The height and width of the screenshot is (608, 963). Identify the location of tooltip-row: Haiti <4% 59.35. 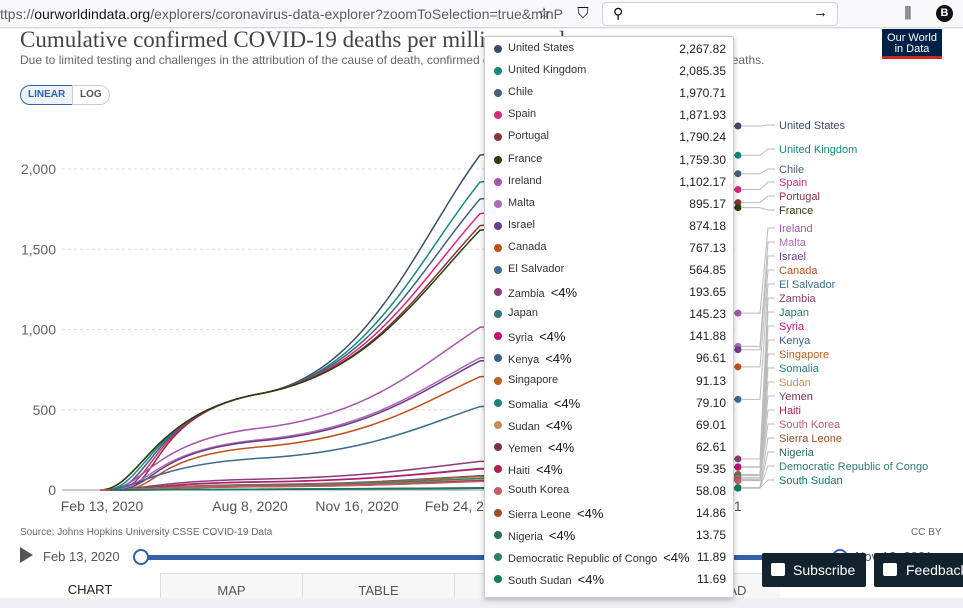
(610, 470).